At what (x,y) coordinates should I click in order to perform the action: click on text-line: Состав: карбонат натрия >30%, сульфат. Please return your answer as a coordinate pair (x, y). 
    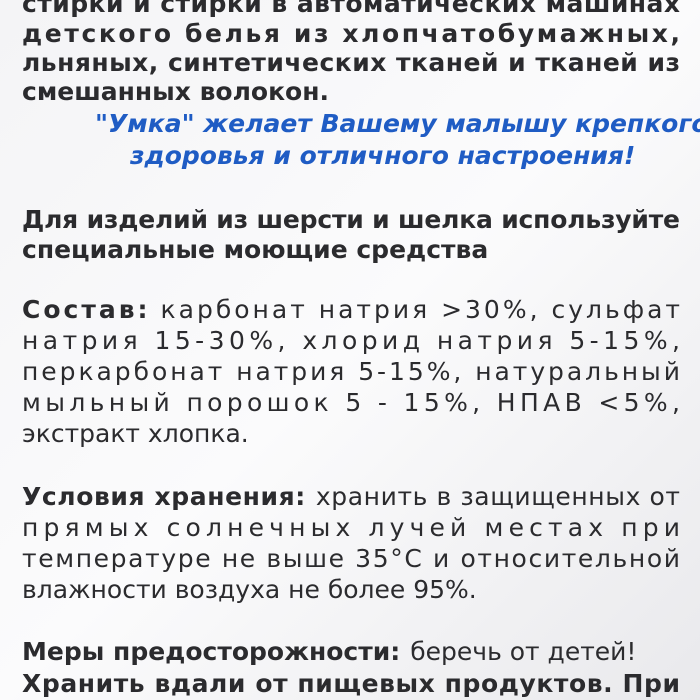
    Looking at the image, I should click on (351, 309).